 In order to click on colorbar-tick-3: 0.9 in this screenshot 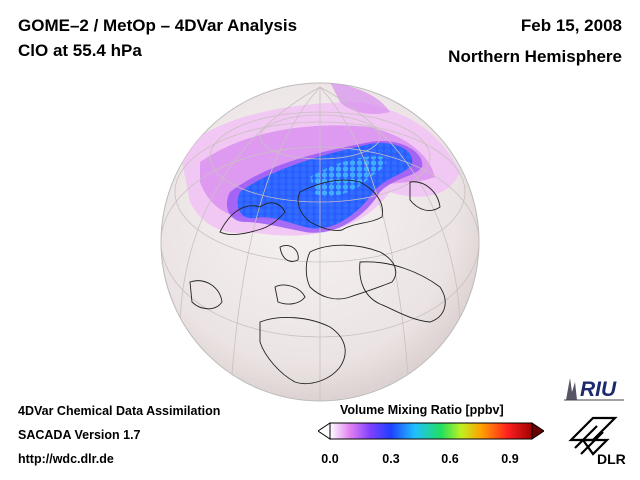, I will do `click(510, 459)`.